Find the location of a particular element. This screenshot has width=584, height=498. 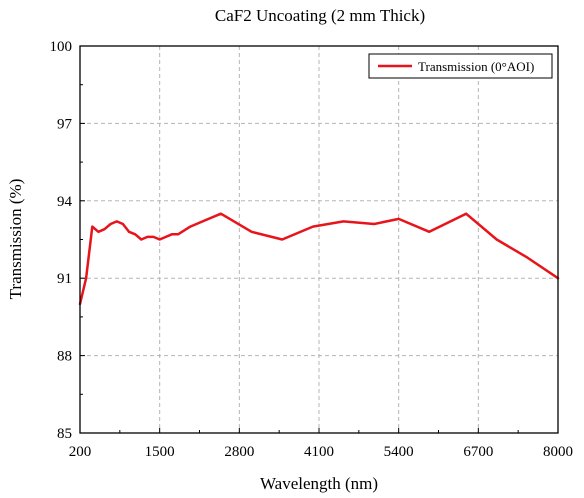

x-tick-label: 4100 is located at coordinates (319, 452).